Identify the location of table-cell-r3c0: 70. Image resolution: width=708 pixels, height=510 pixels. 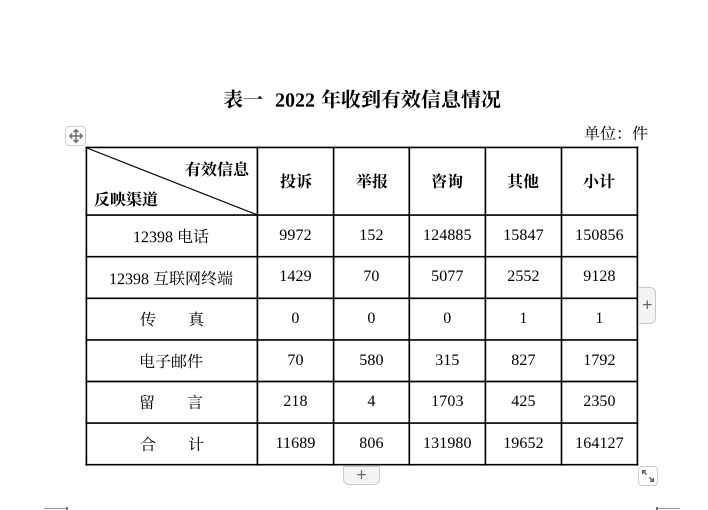
(295, 361).